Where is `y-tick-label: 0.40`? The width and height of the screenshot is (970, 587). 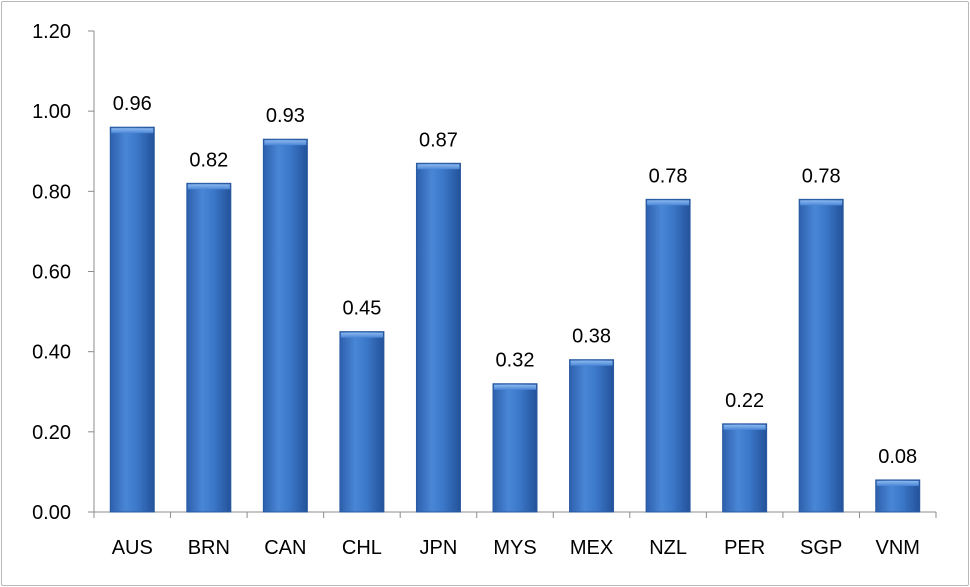 y-tick-label: 0.40 is located at coordinates (51, 353).